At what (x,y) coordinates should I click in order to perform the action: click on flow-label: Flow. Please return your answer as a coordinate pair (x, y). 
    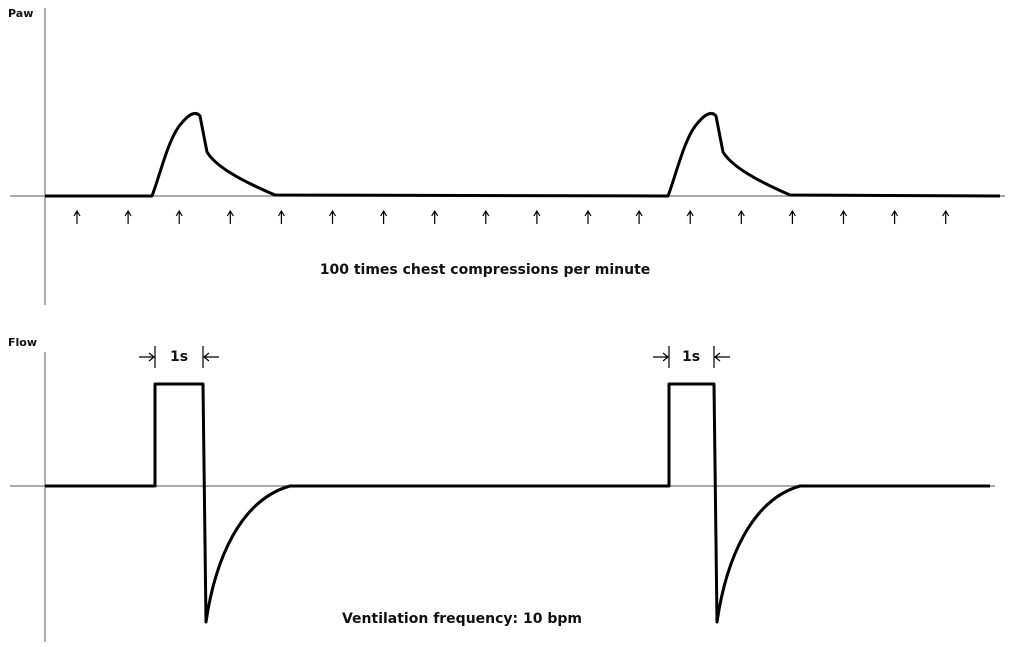
    Looking at the image, I should click on (22, 342).